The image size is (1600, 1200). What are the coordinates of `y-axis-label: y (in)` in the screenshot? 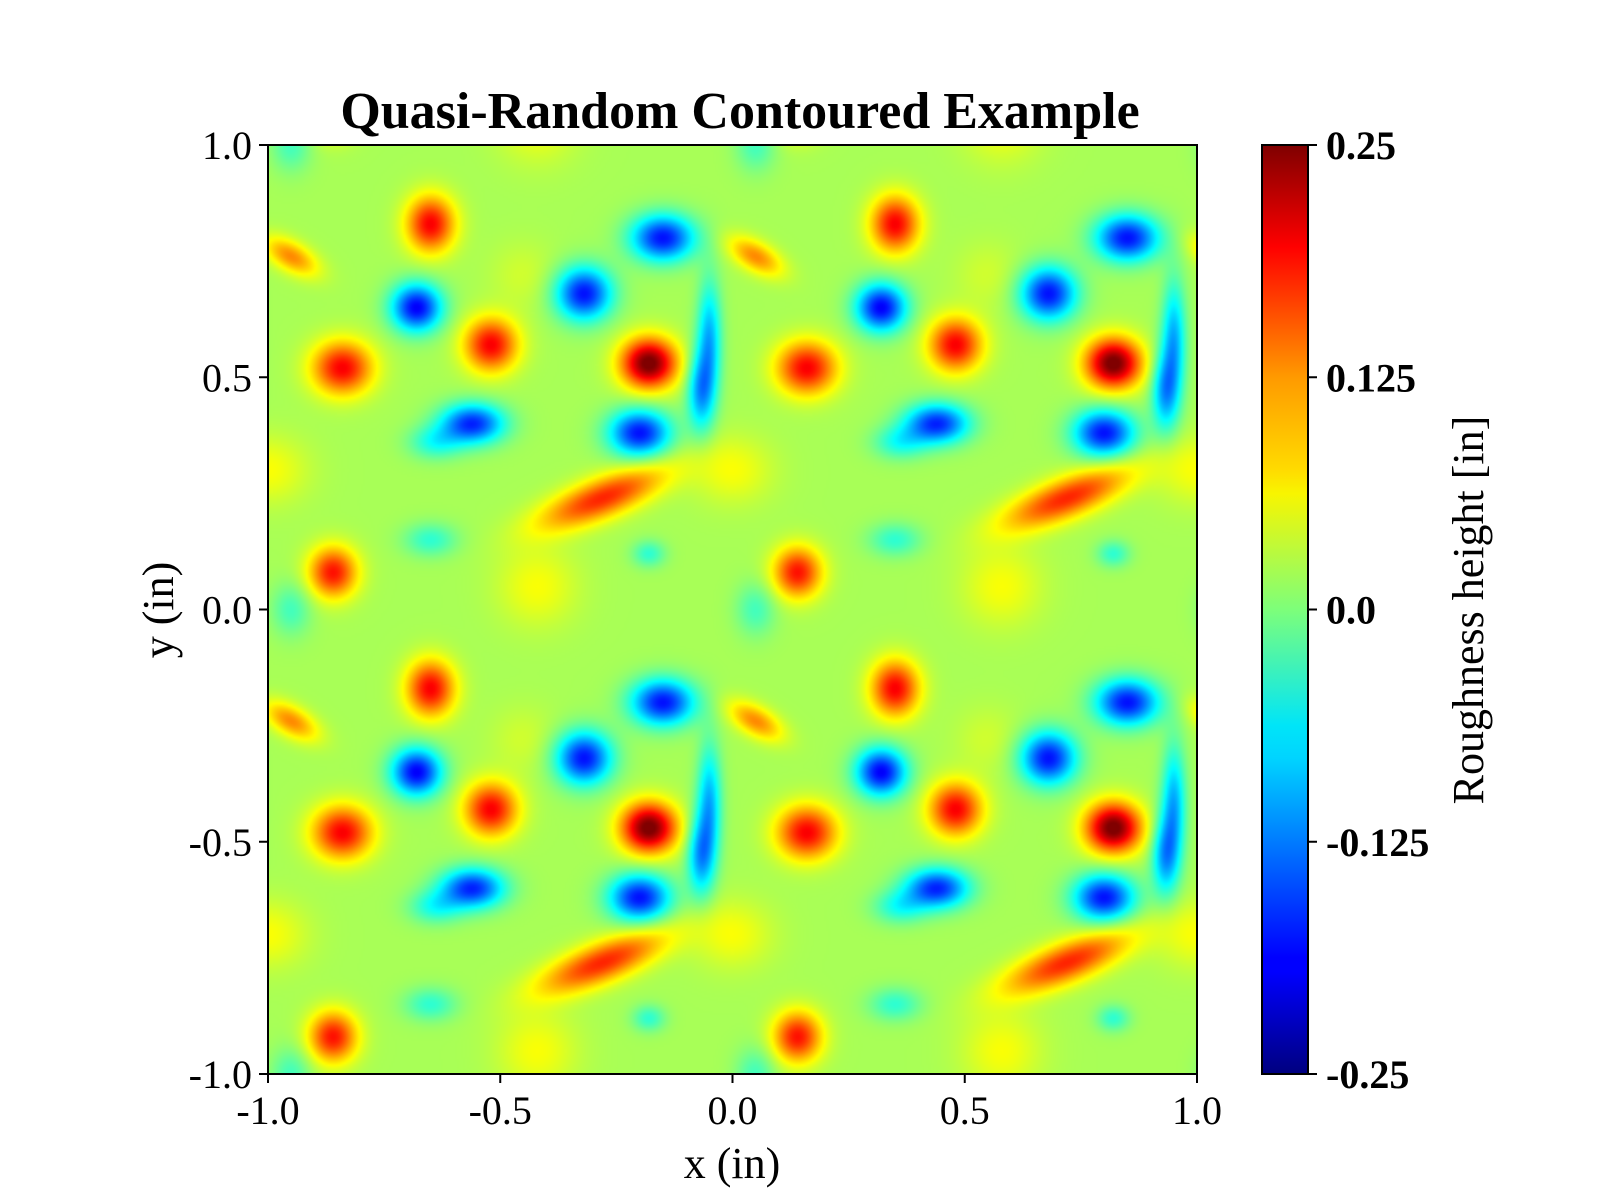 It's located at (158, 610).